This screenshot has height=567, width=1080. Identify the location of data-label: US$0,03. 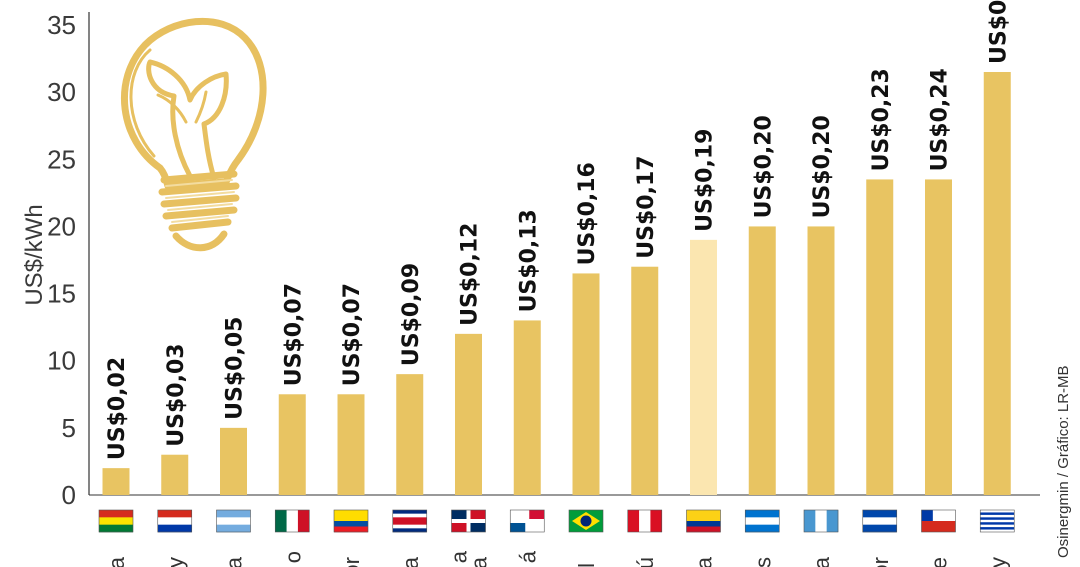
(176, 394).